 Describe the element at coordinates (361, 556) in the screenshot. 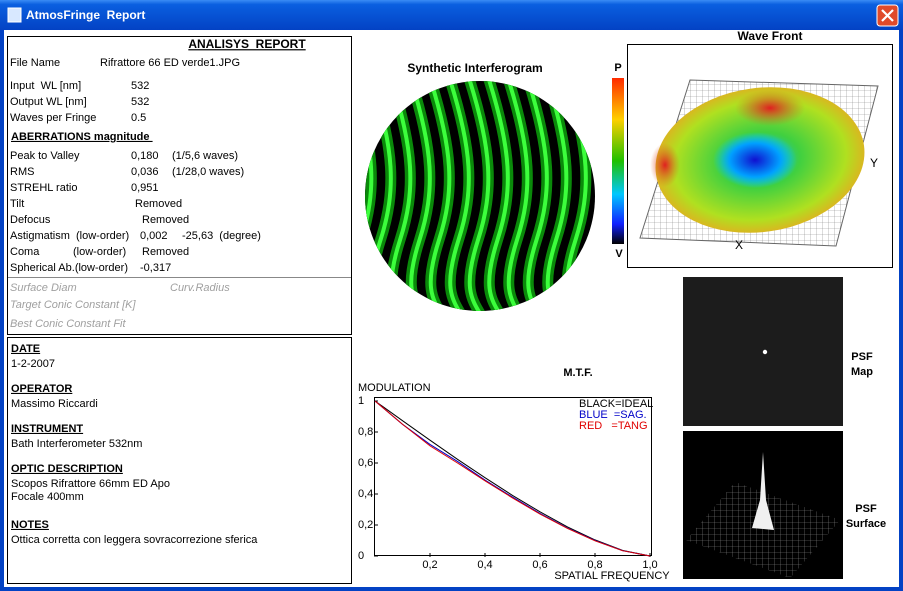

I see `y-tick-label: 0` at that location.